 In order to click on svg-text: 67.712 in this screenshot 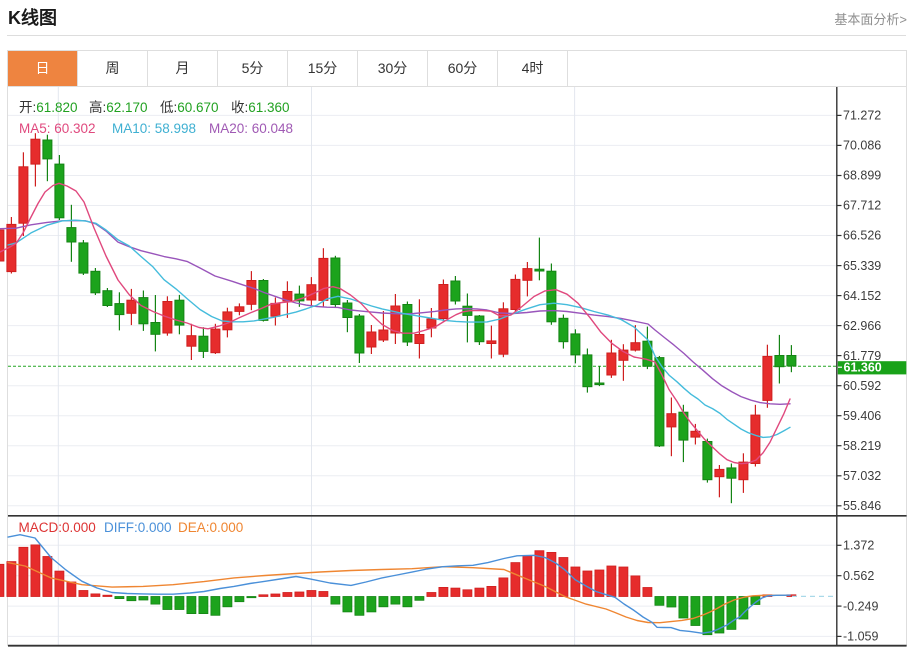, I will do `click(862, 206)`.